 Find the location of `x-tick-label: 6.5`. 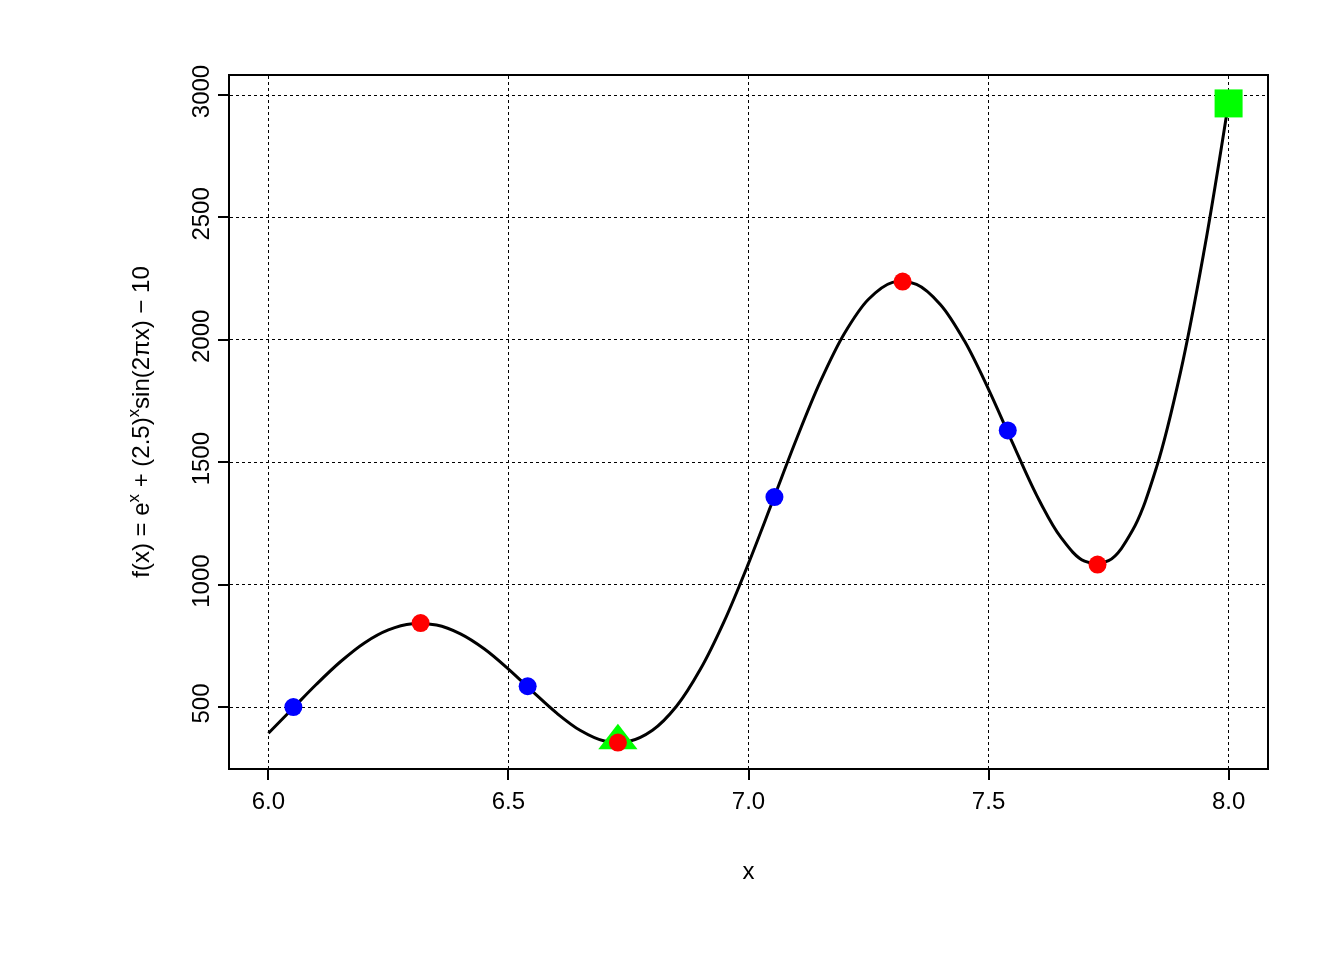

x-tick-label: 6.5 is located at coordinates (508, 800).